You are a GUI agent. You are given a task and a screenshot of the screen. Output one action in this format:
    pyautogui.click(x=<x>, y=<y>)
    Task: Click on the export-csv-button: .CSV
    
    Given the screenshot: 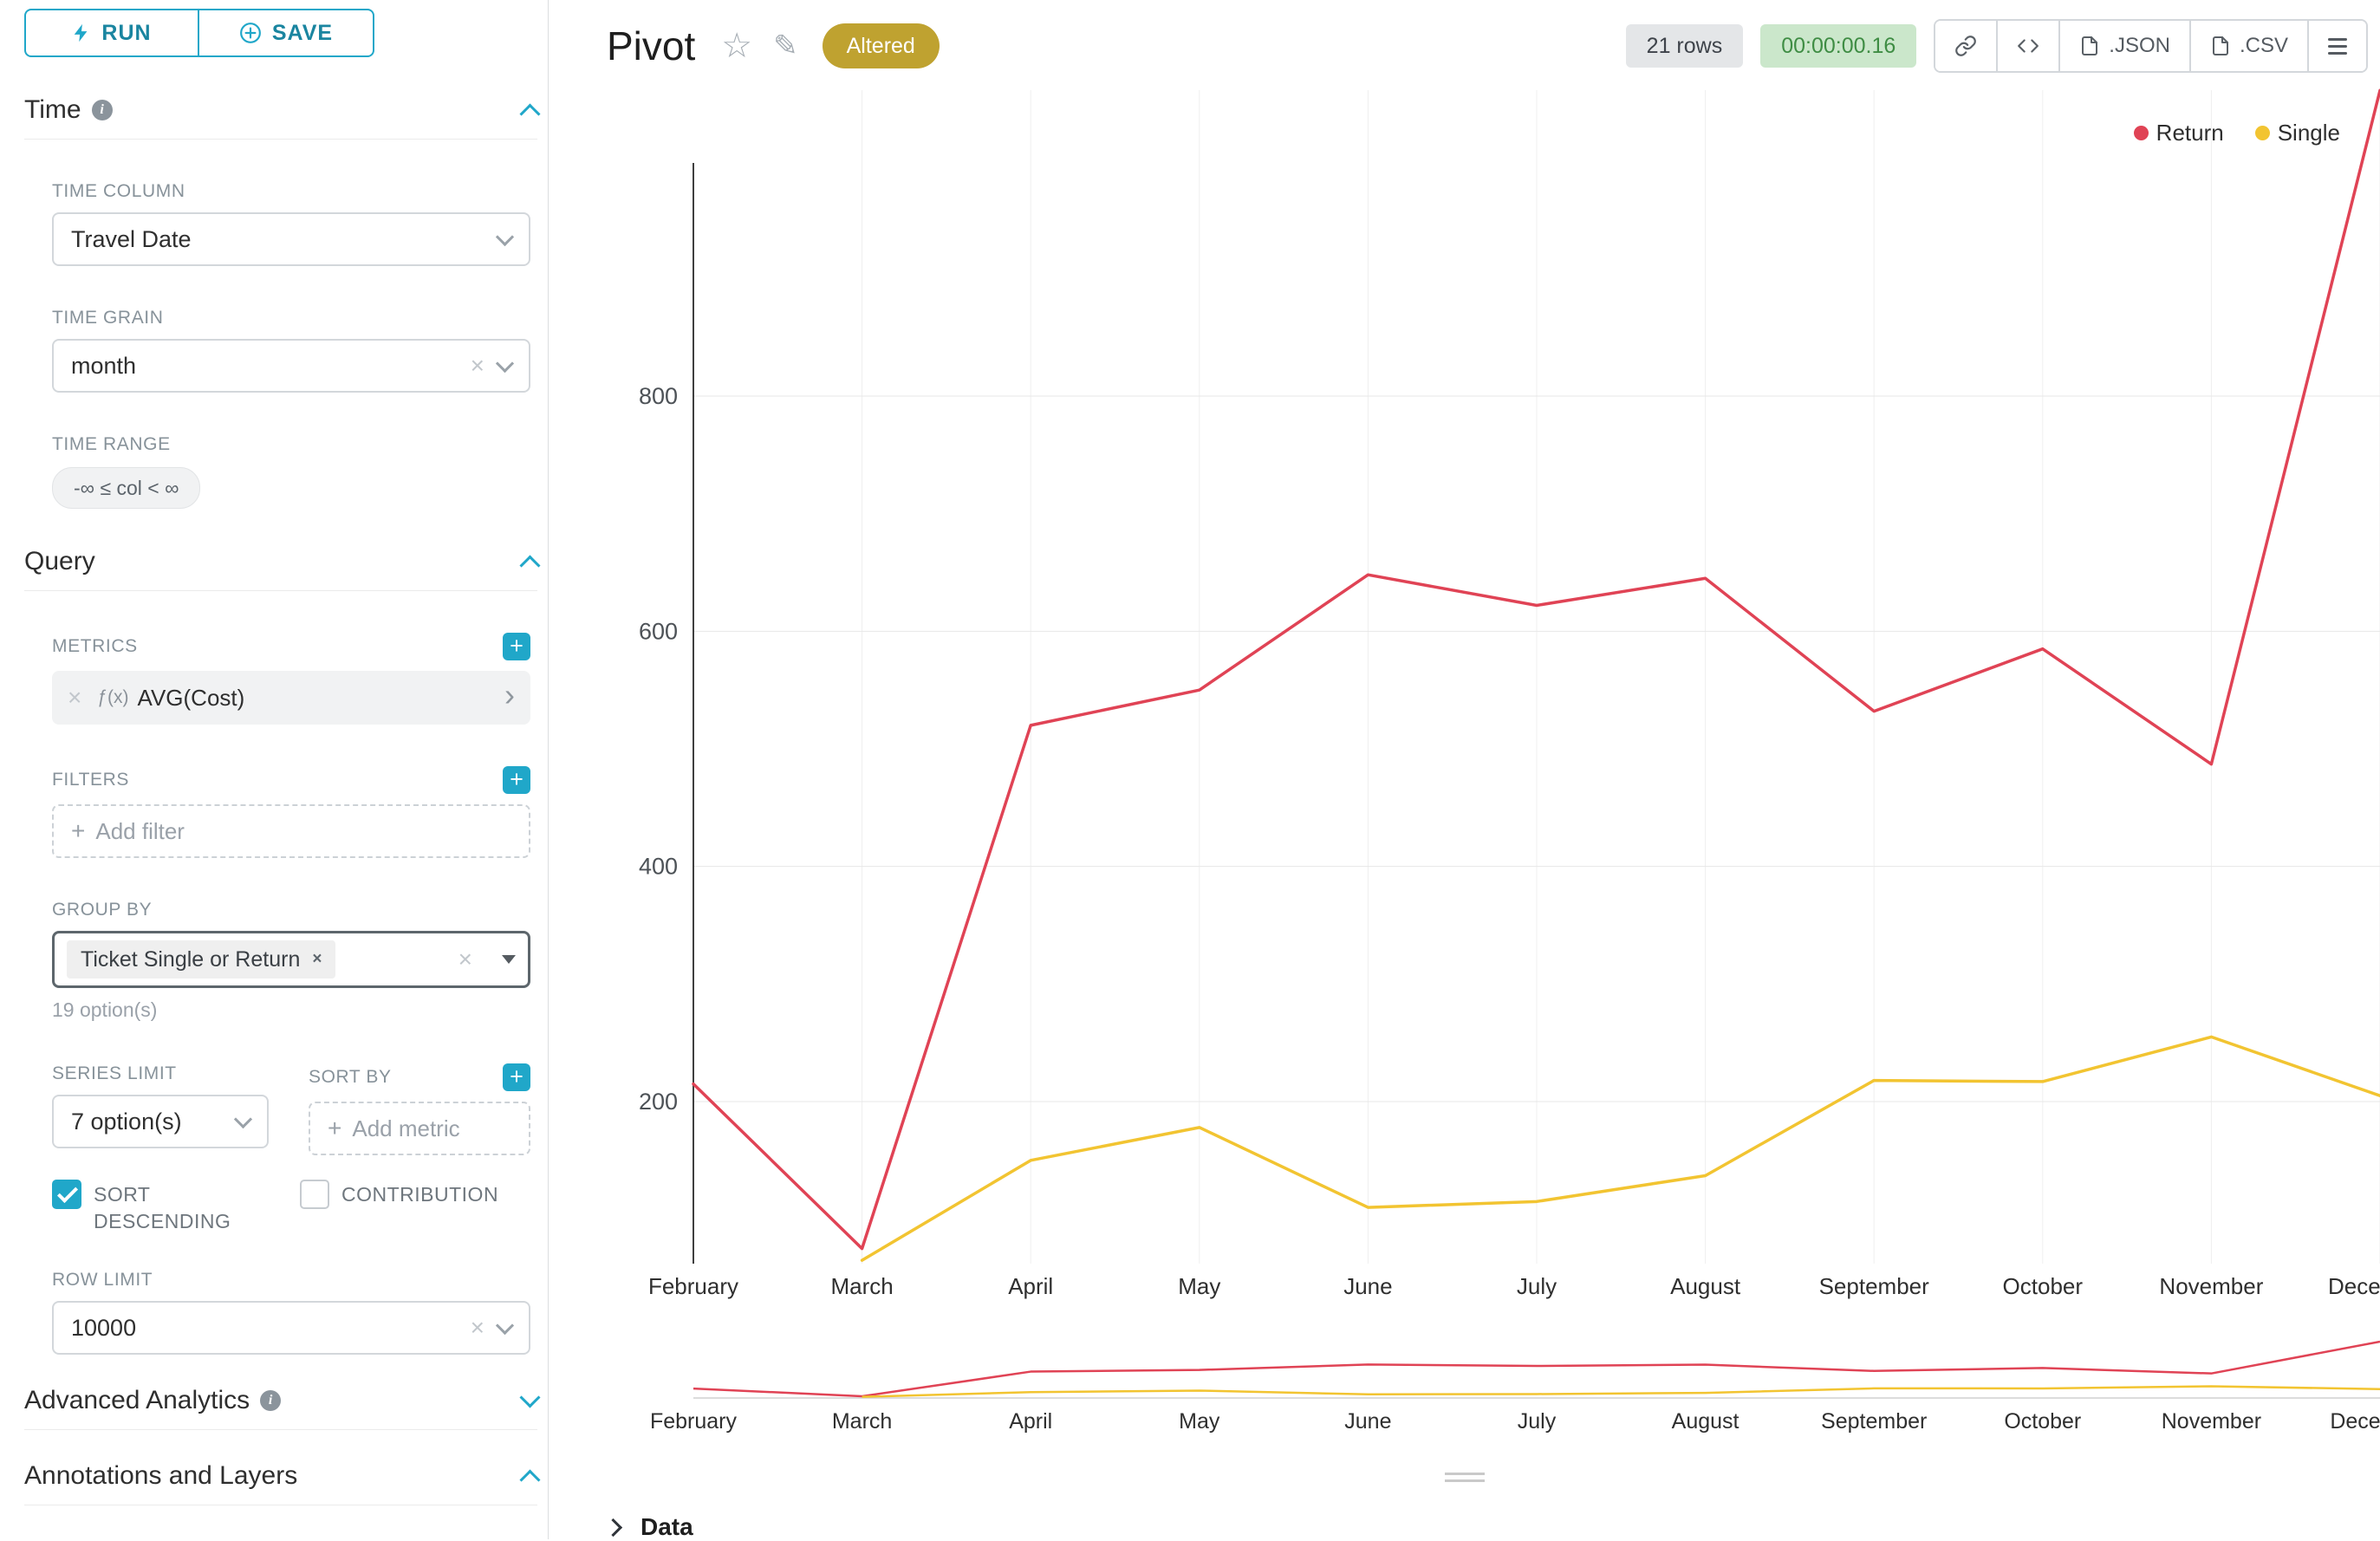 What is the action you would take?
    pyautogui.click(x=2247, y=46)
    